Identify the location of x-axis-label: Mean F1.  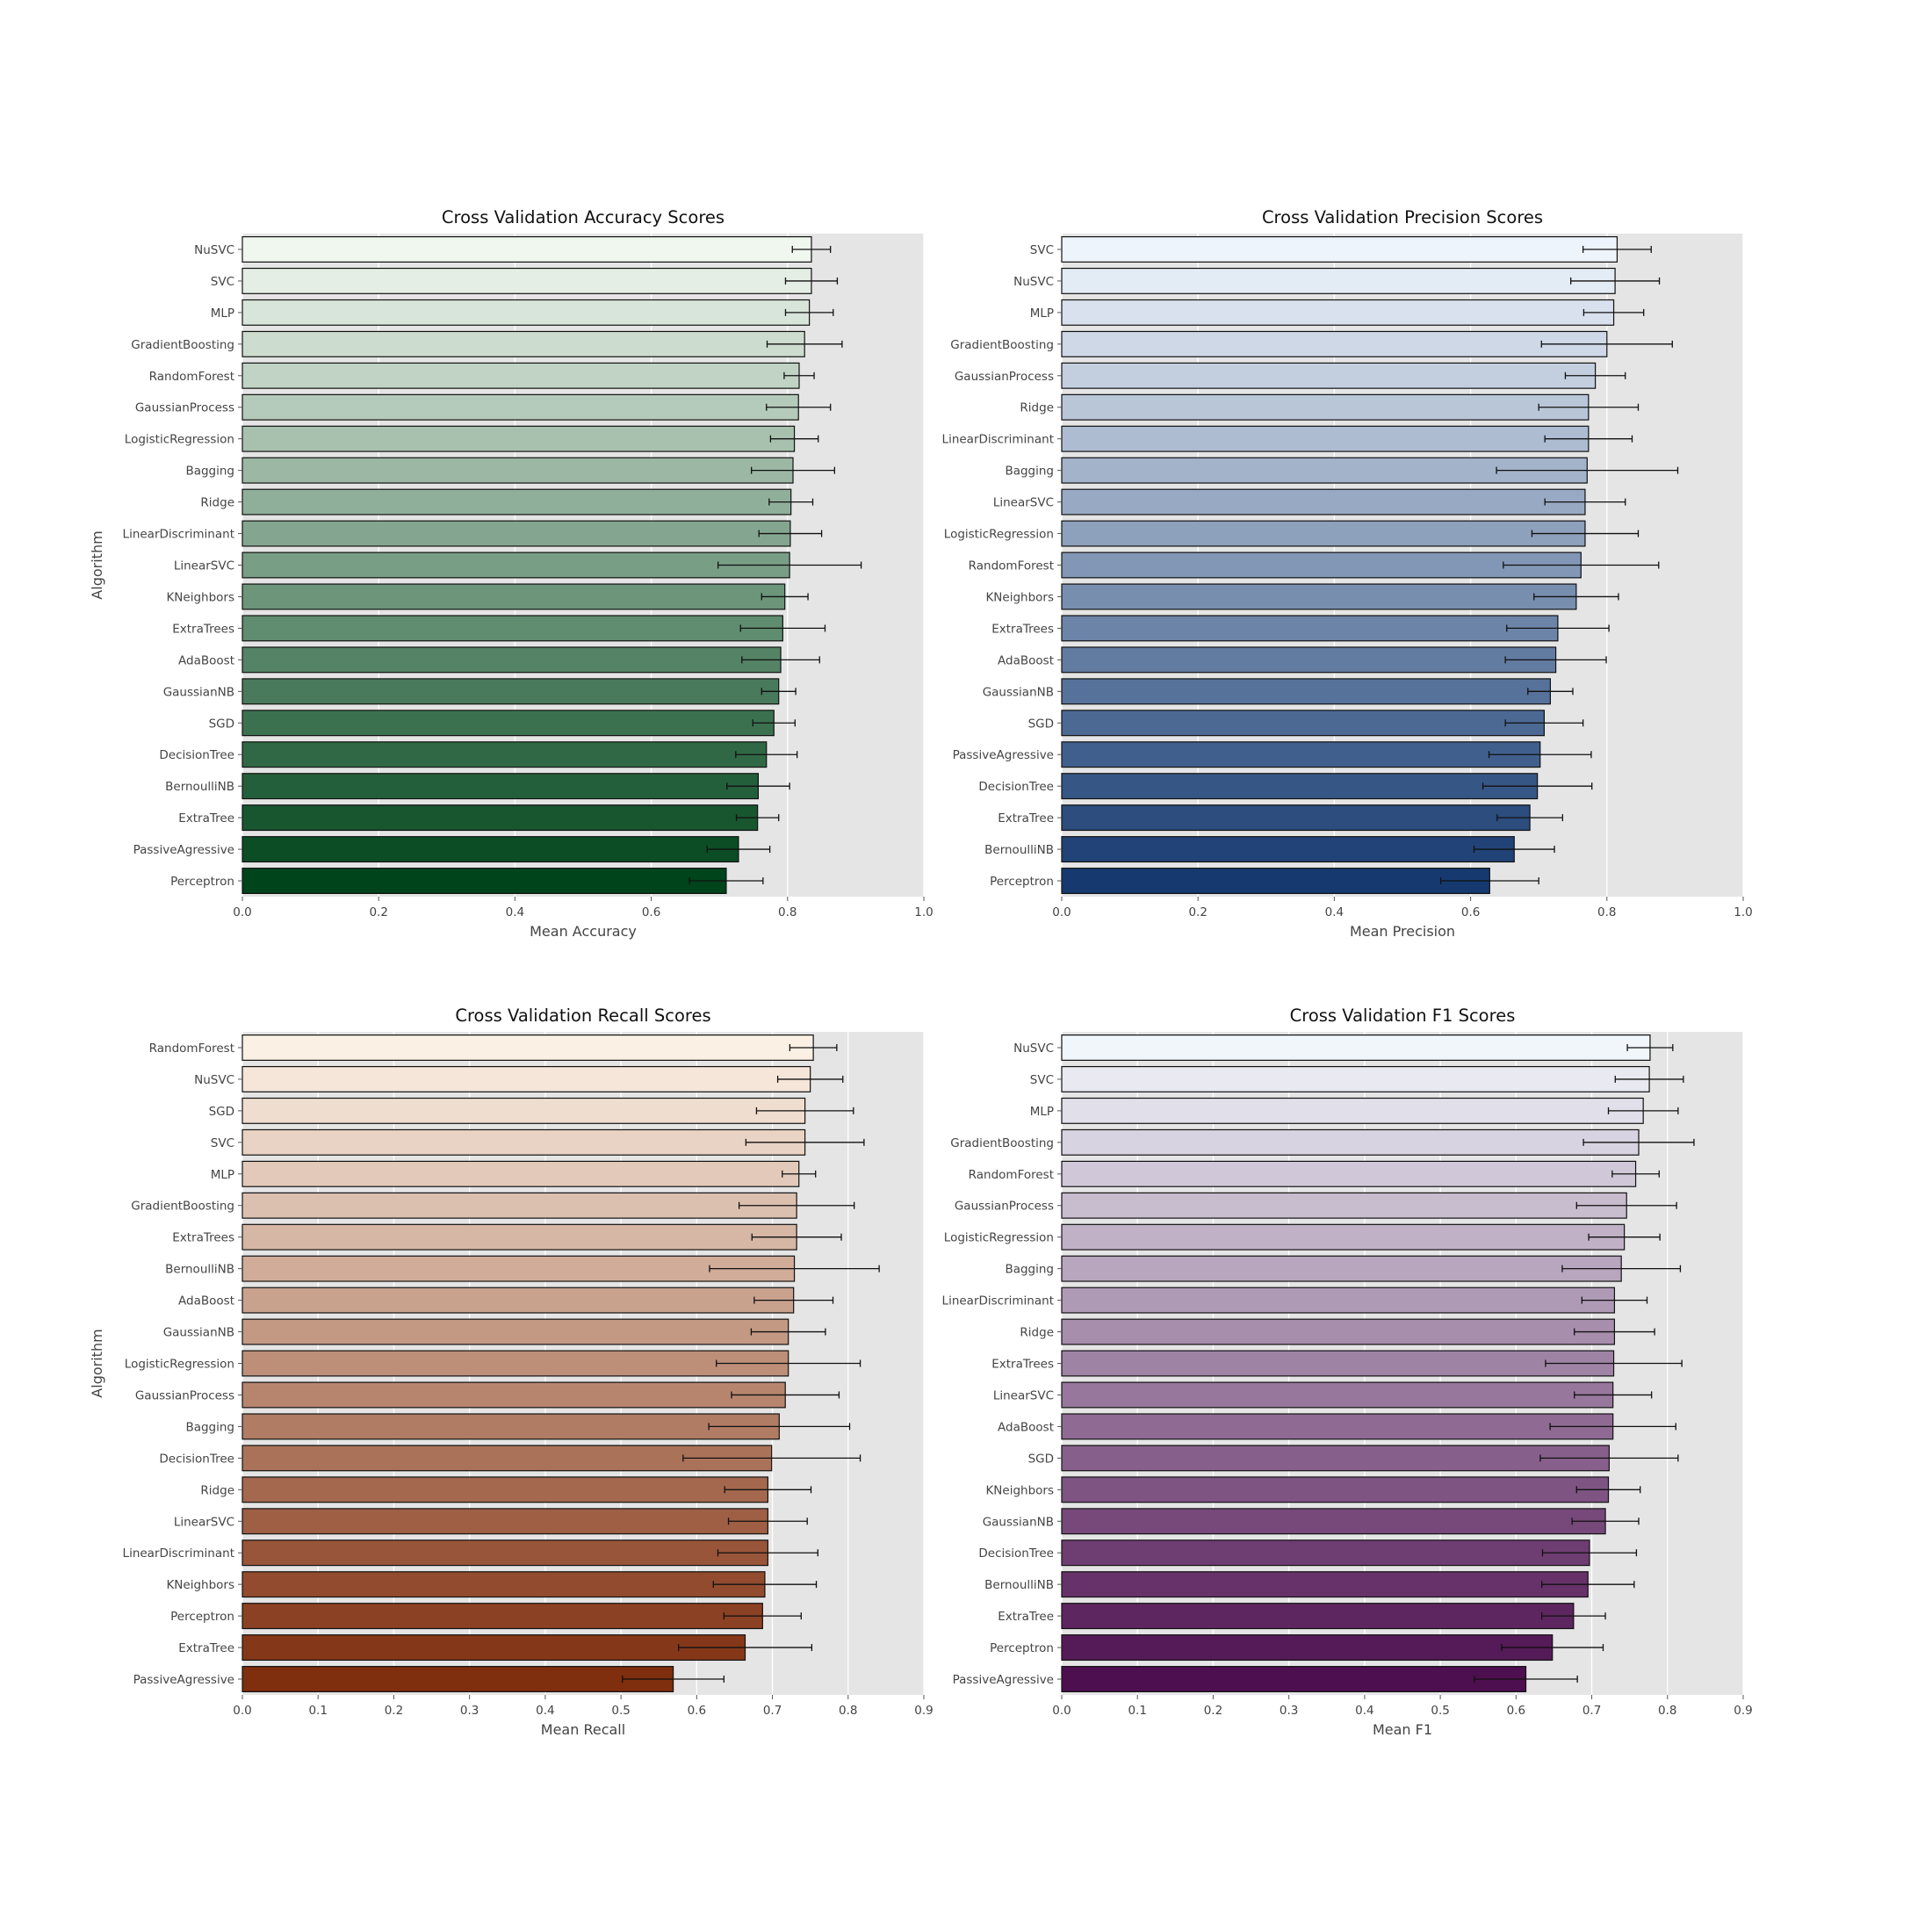
(1402, 1729).